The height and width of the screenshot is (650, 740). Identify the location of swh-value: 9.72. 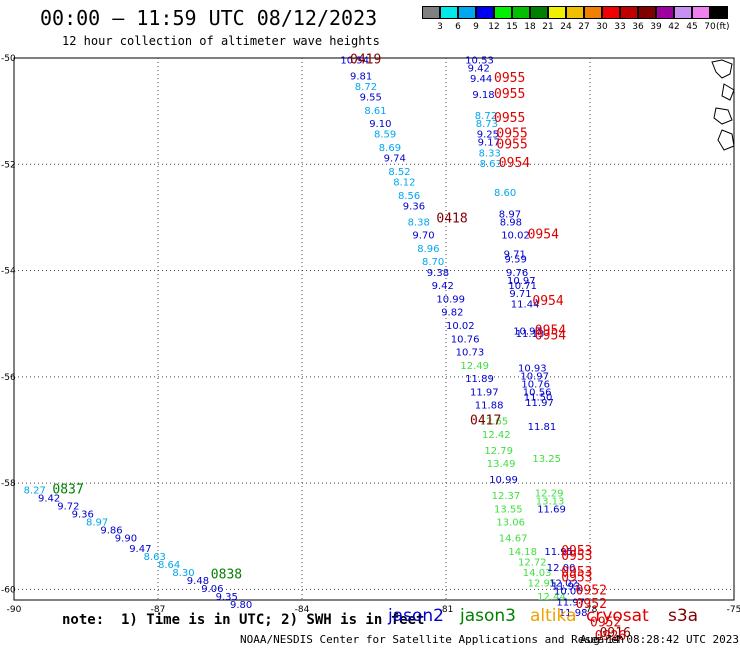
(68, 507).